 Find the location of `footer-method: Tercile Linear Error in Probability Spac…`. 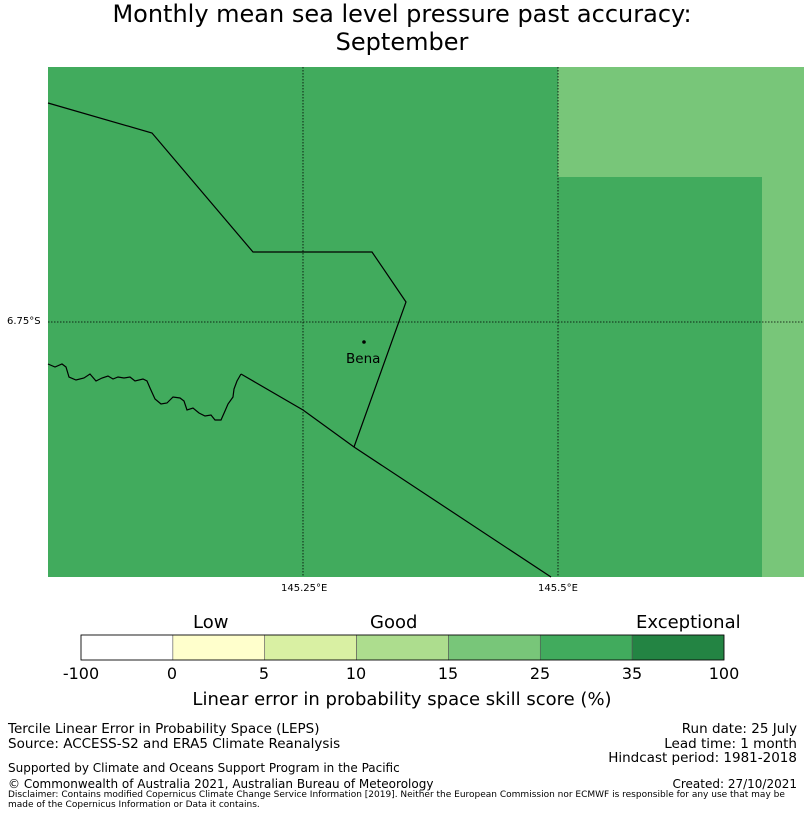

footer-method: Tercile Linear Error in Probability Spac… is located at coordinates (164, 729).